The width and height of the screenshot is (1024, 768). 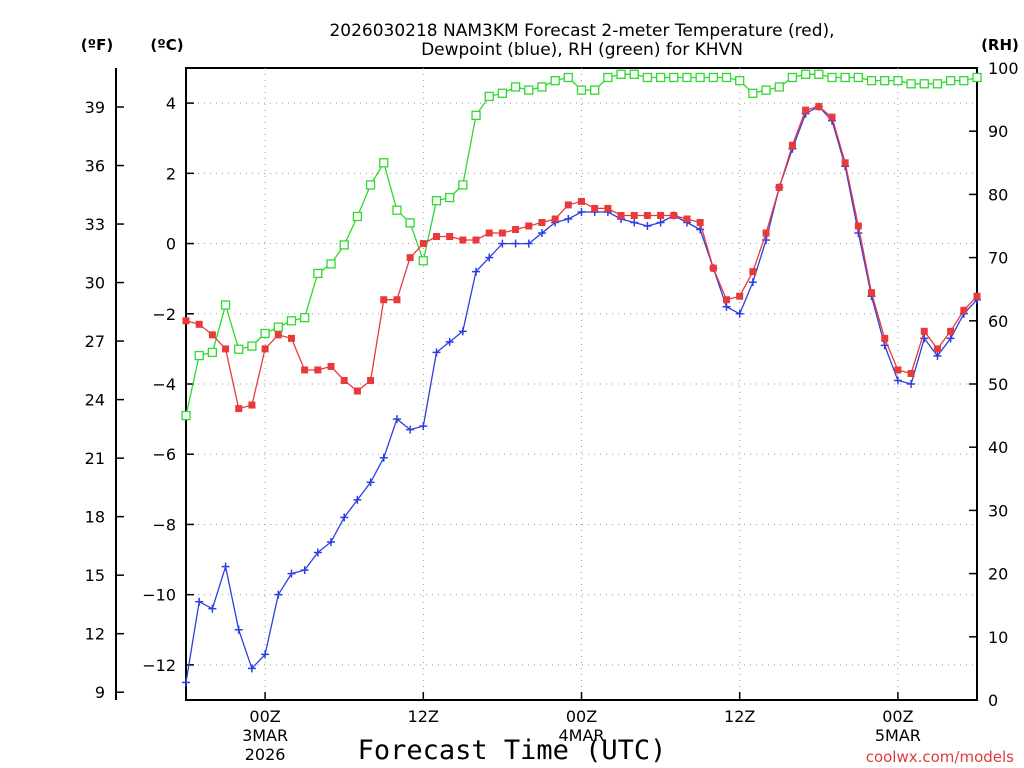 What do you see at coordinates (97, 45) in the screenshot?
I see `fahrenheit-unit-label: (ºF)` at bounding box center [97, 45].